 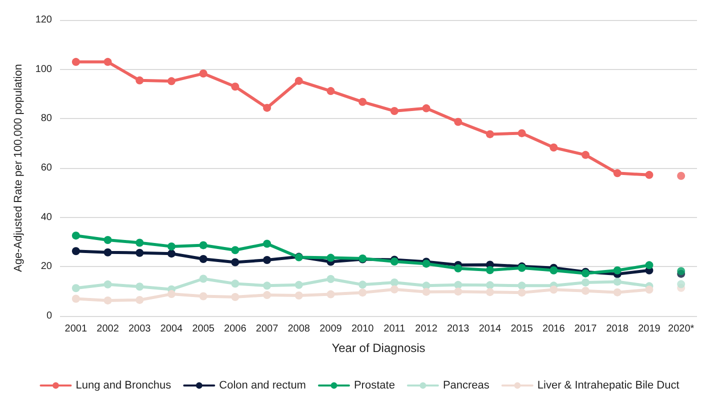 What do you see at coordinates (267, 329) in the screenshot?
I see `x-tick-label: 2007` at bounding box center [267, 329].